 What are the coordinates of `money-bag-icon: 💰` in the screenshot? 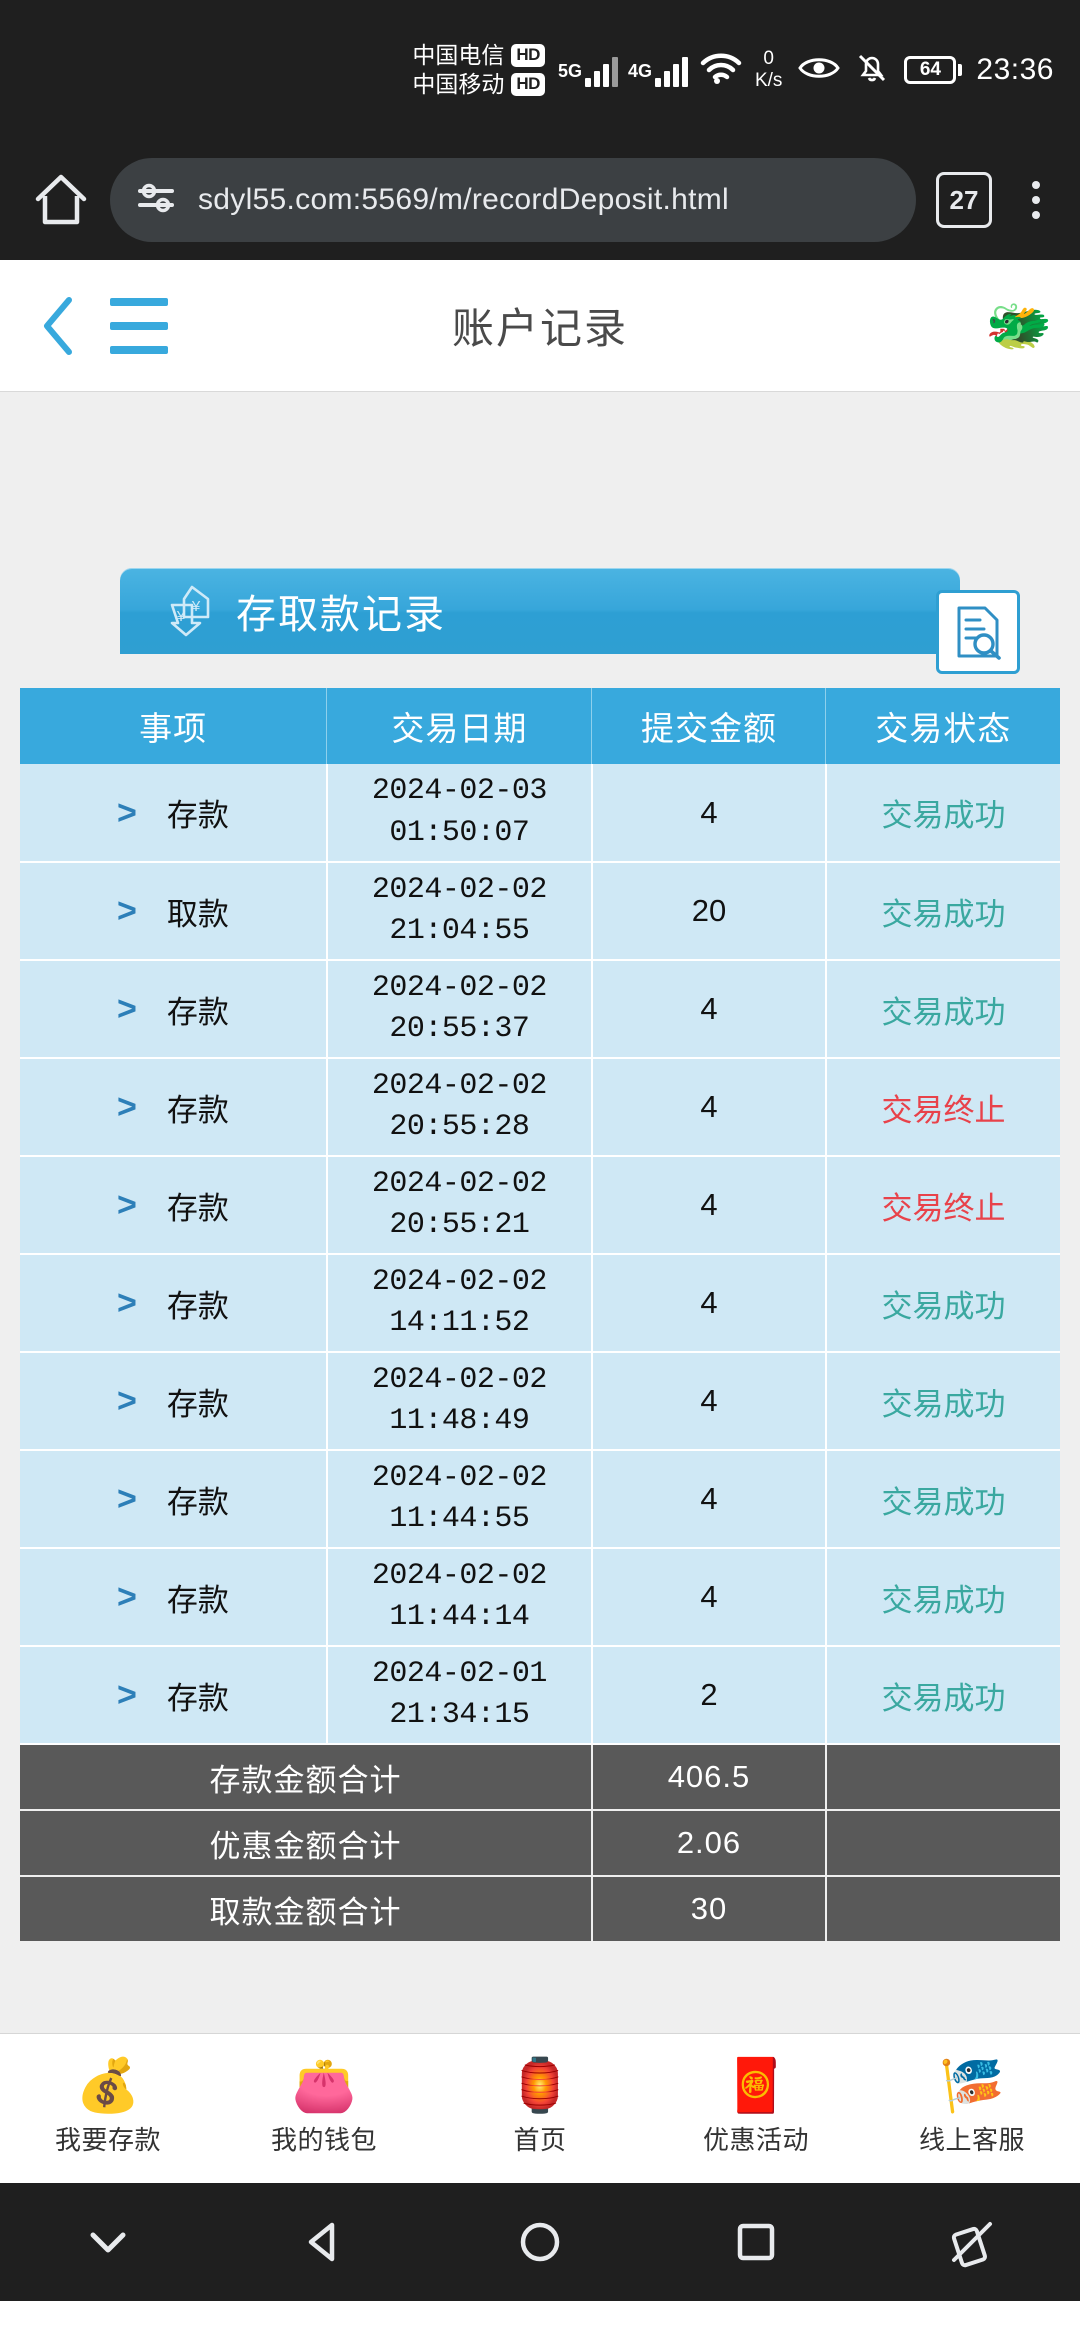 It's located at (108, 2086).